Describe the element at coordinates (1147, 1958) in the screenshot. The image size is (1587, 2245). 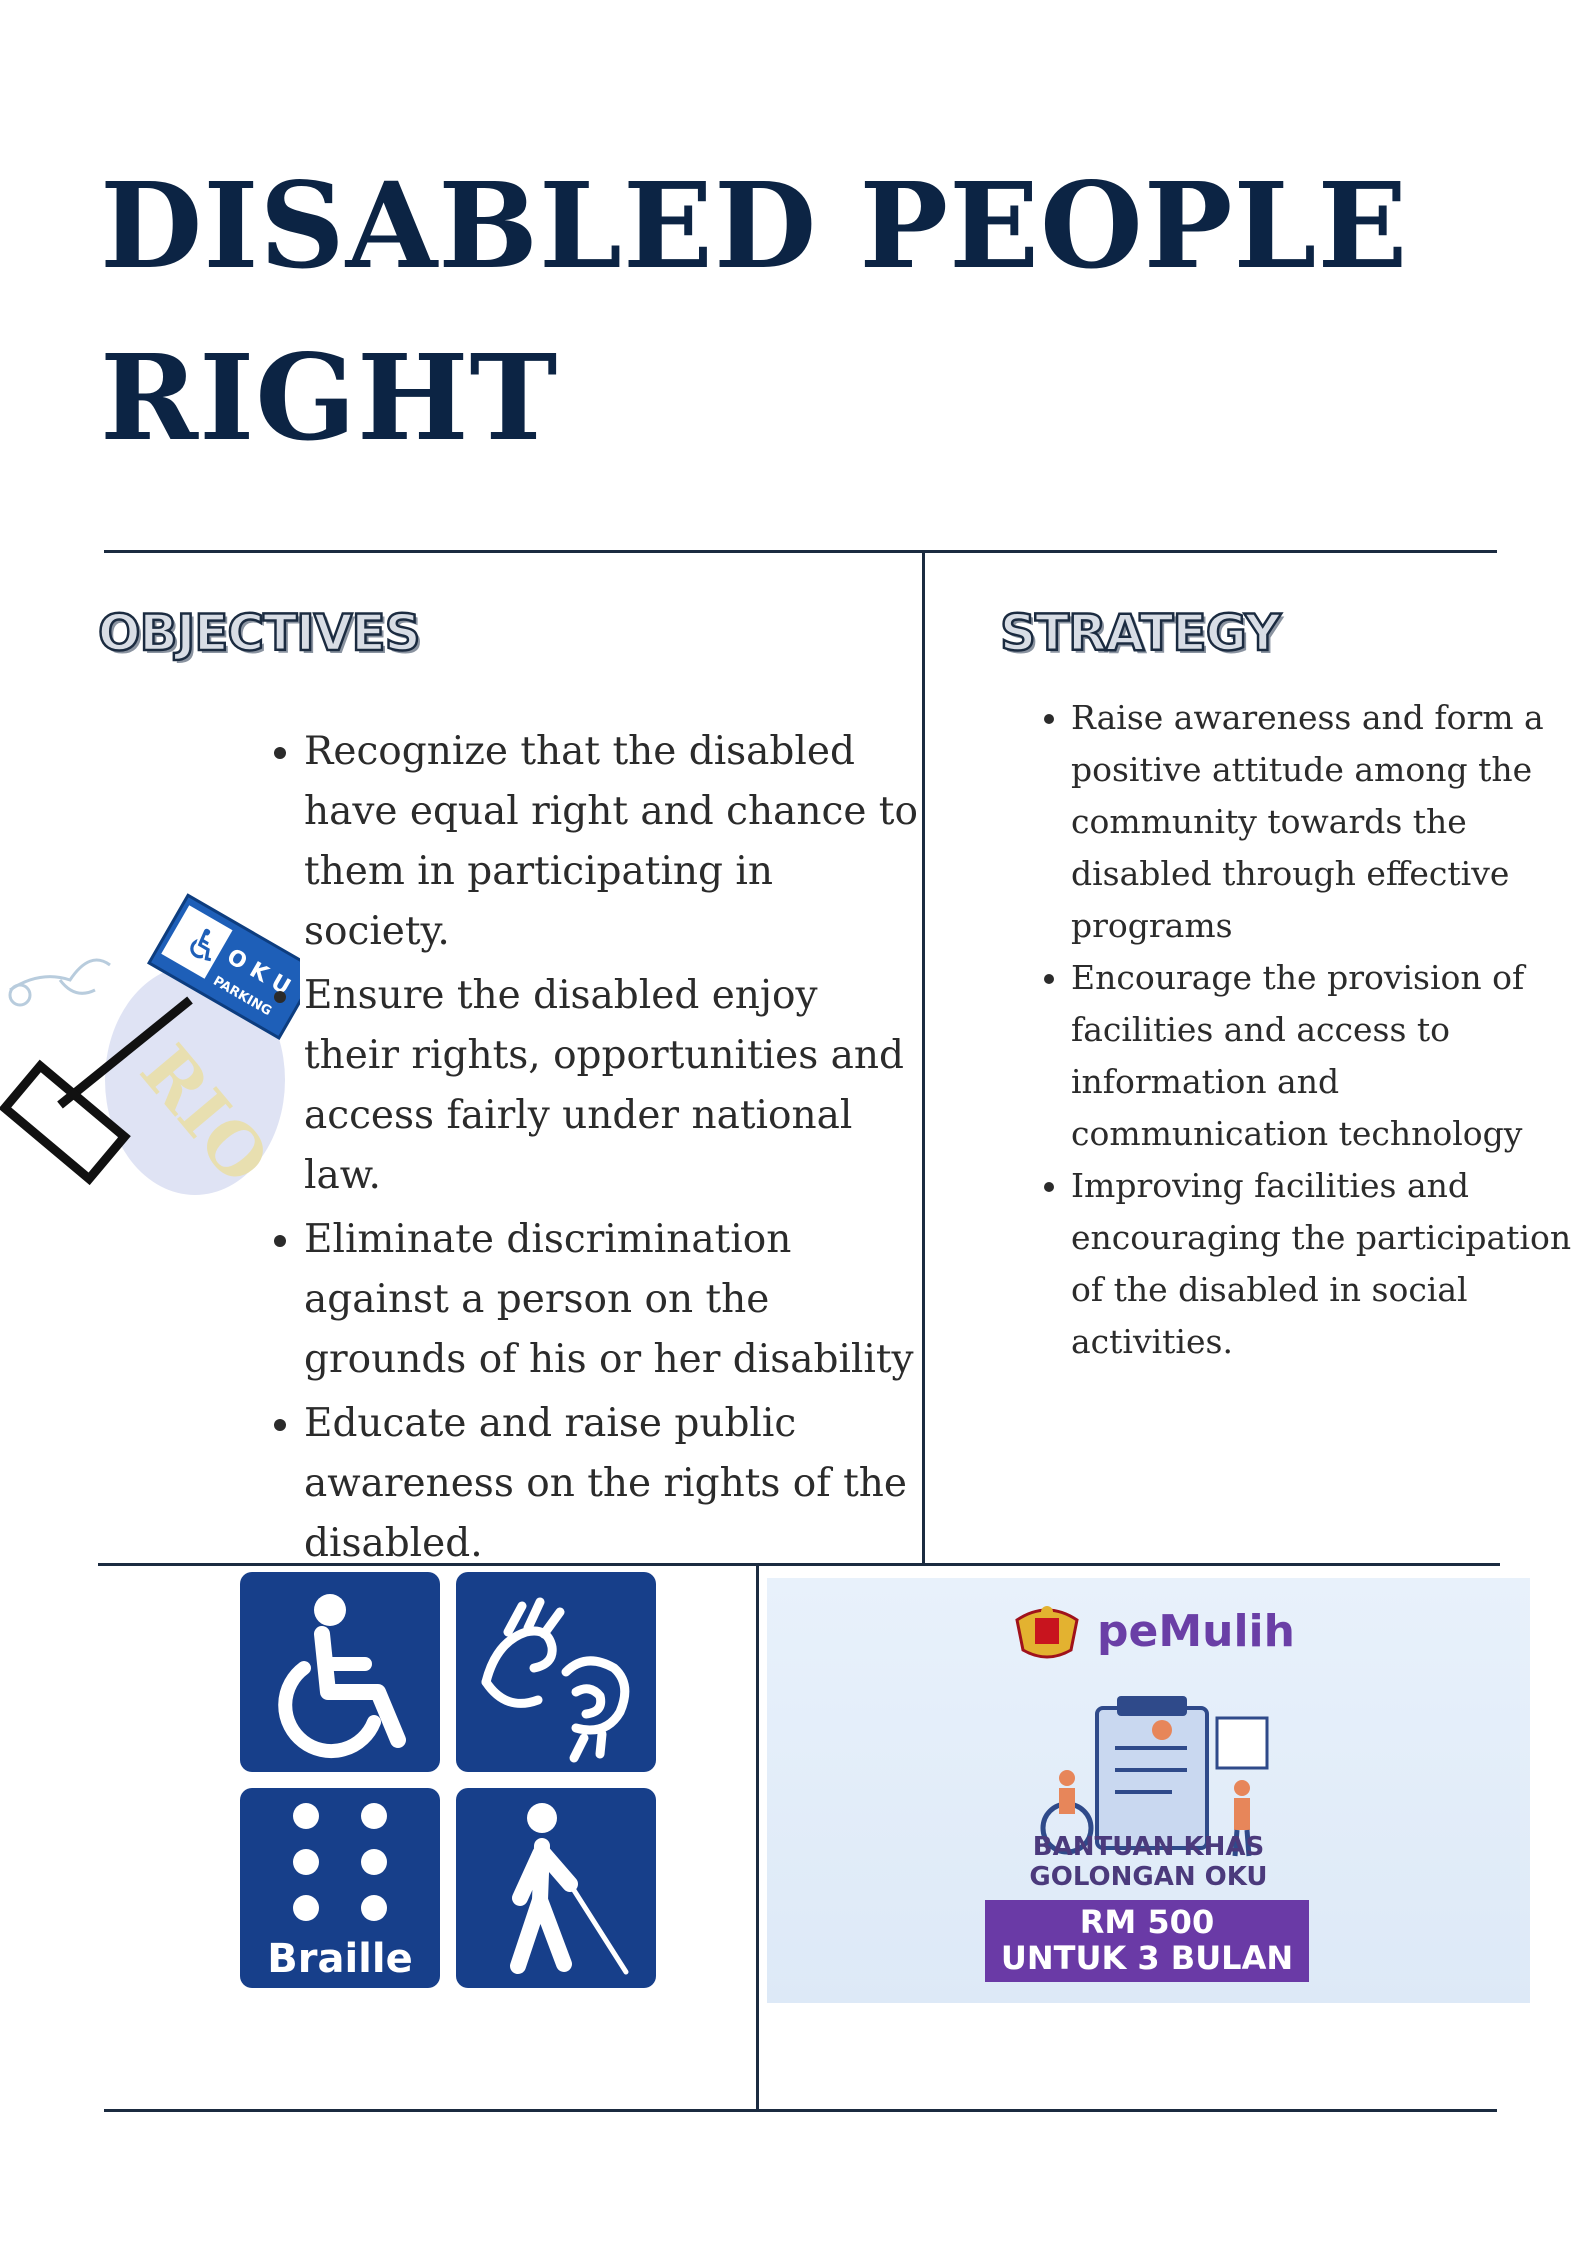
I see `pemulih-duration: UNTUK 3 BULAN` at that location.